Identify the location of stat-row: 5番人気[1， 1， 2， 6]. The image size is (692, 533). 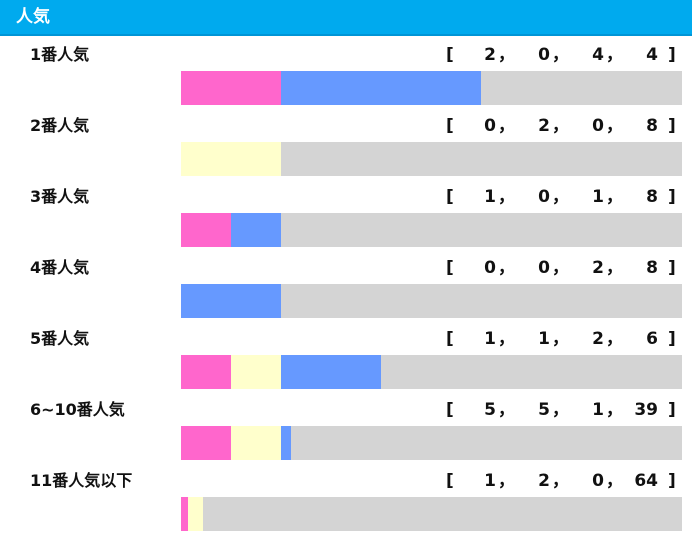
(346, 355).